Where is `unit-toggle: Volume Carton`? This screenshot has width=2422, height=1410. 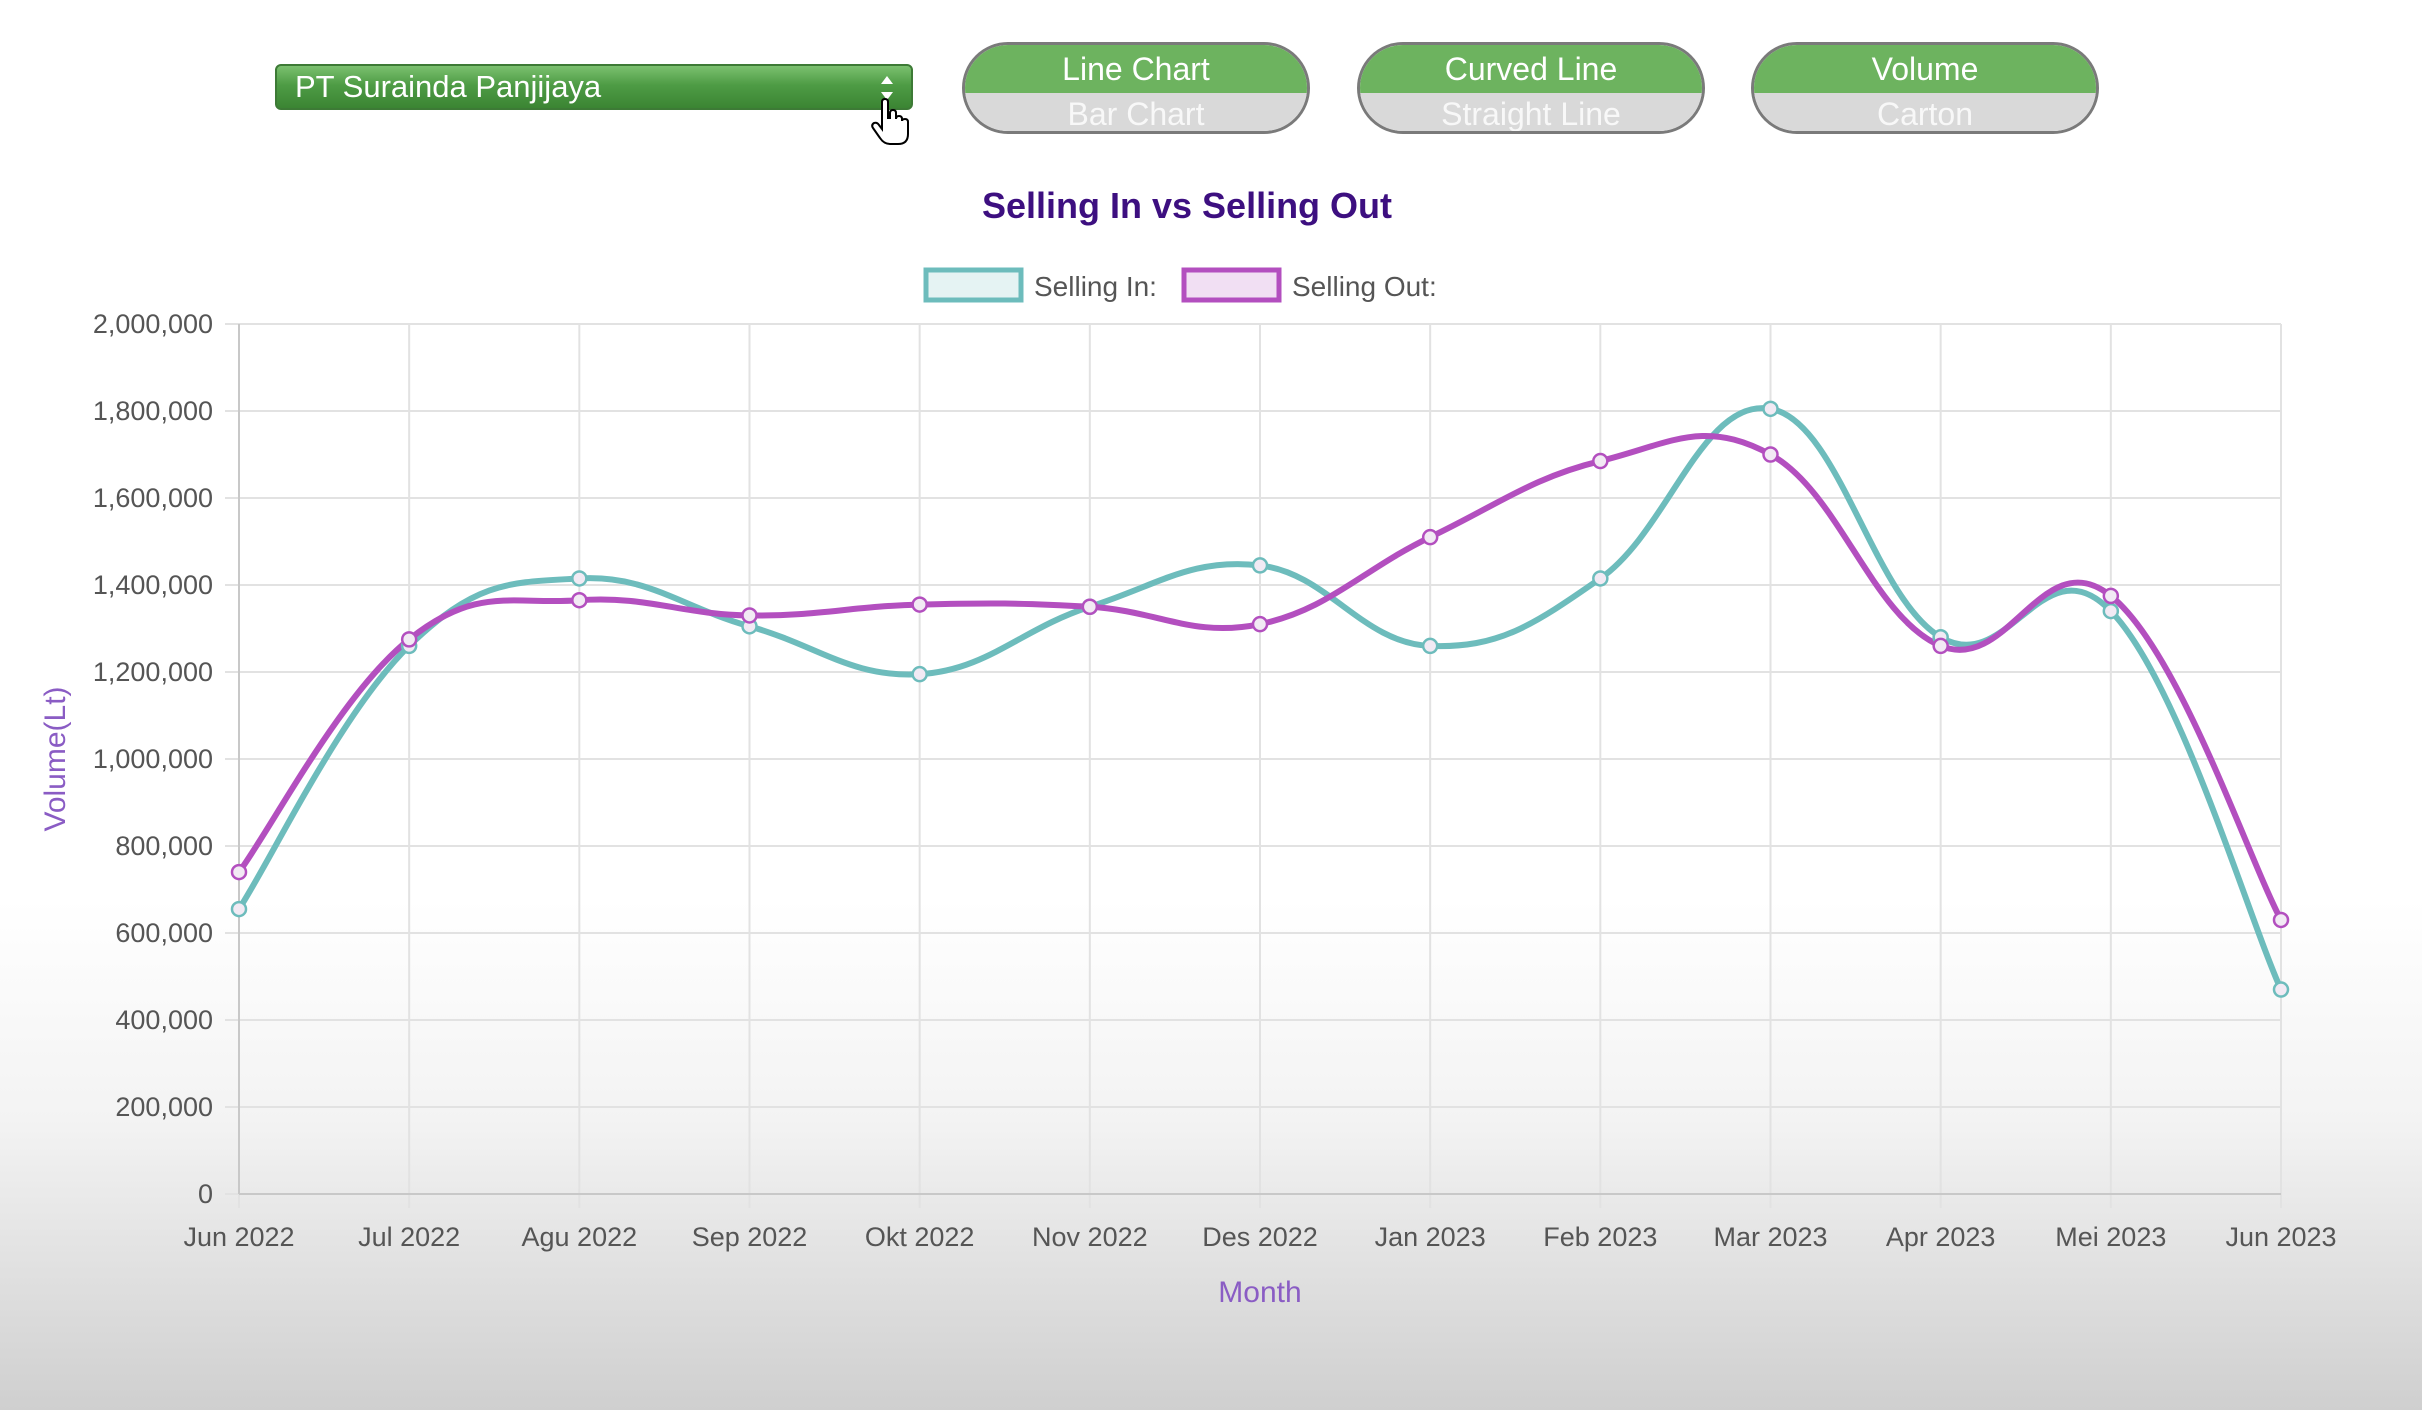
unit-toggle: Volume Carton is located at coordinates (1925, 88).